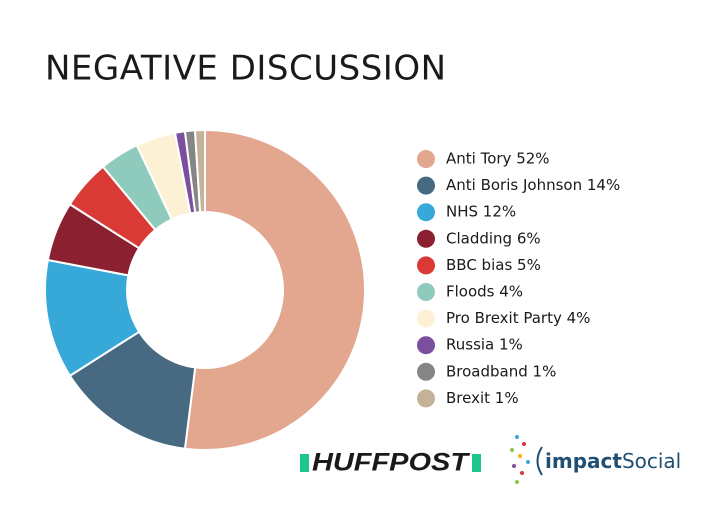 The width and height of the screenshot is (720, 514). I want to click on impact-social-logo: impactSocial, so click(595, 459).